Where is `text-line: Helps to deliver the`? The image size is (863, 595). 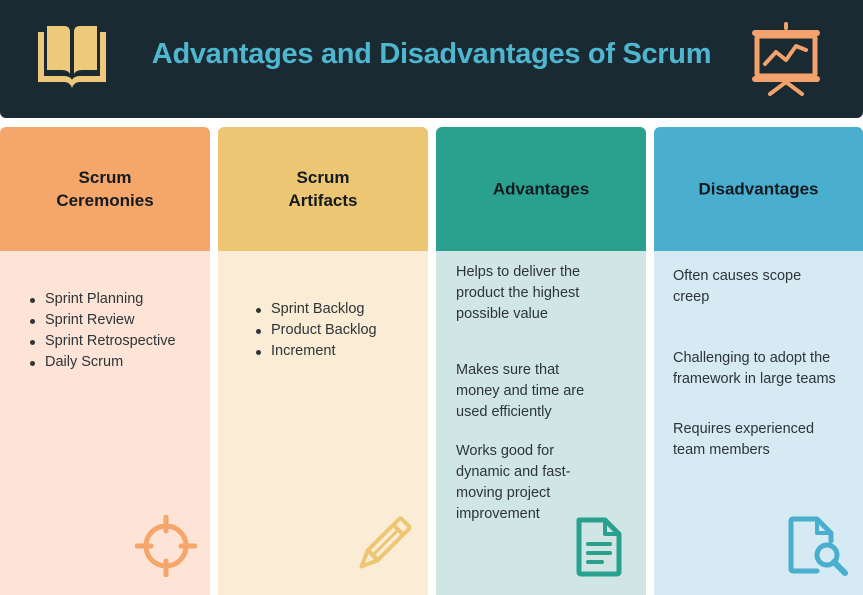
text-line: Helps to deliver the is located at coordinates (518, 272).